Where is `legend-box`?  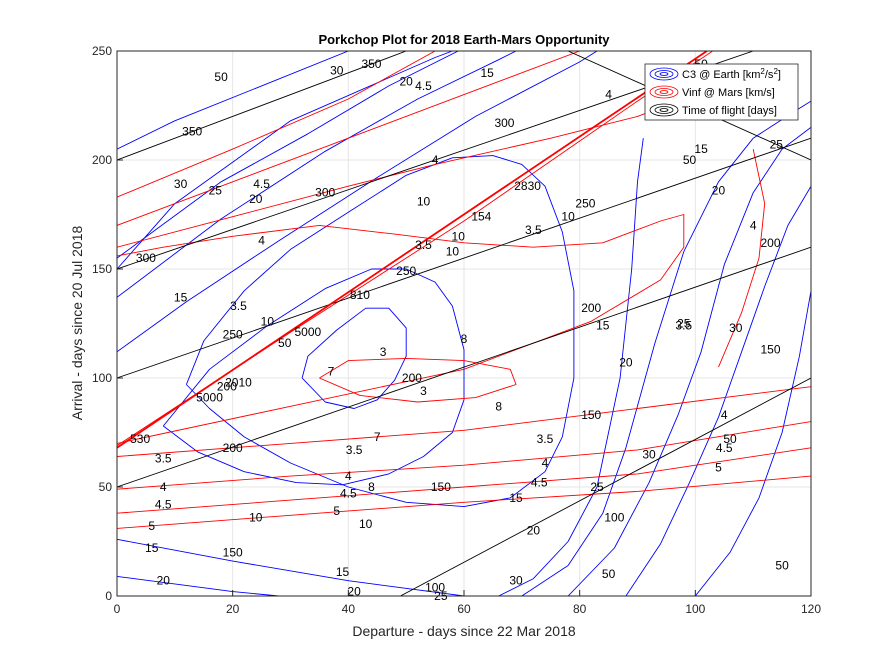 legend-box is located at coordinates (721, 92).